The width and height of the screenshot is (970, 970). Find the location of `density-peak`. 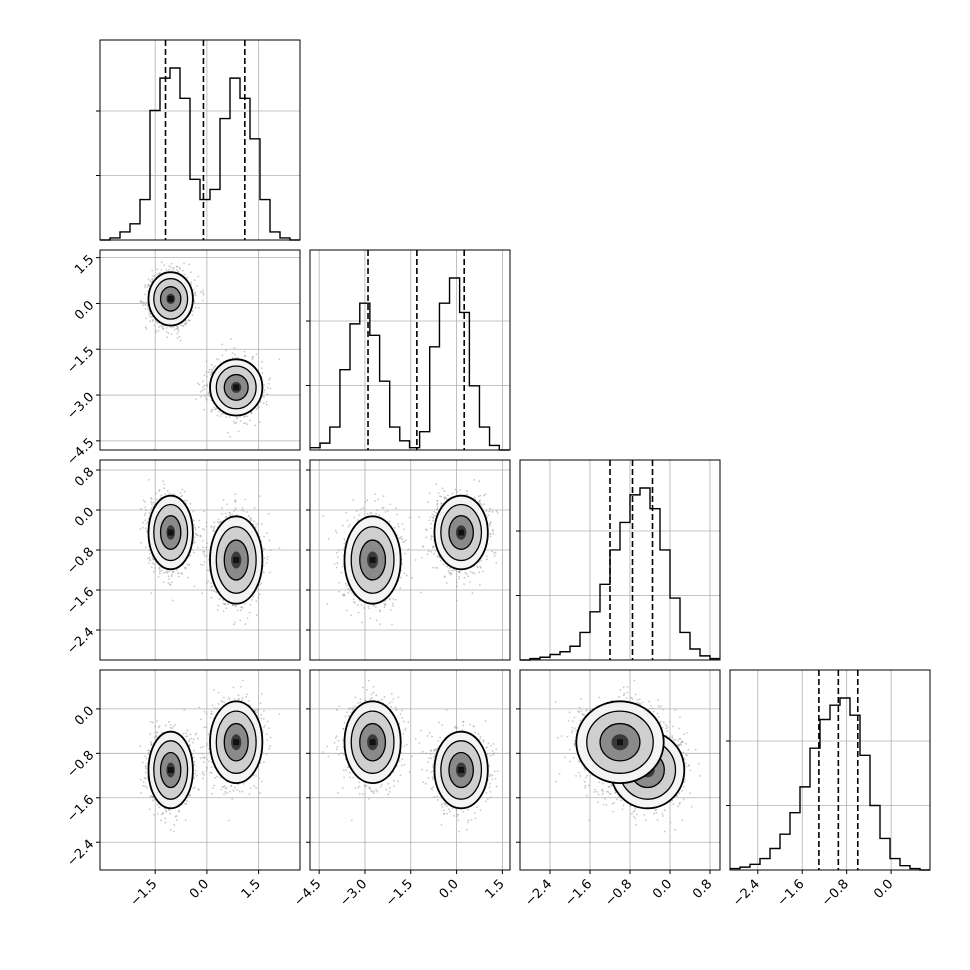

density-peak is located at coordinates (170, 298).